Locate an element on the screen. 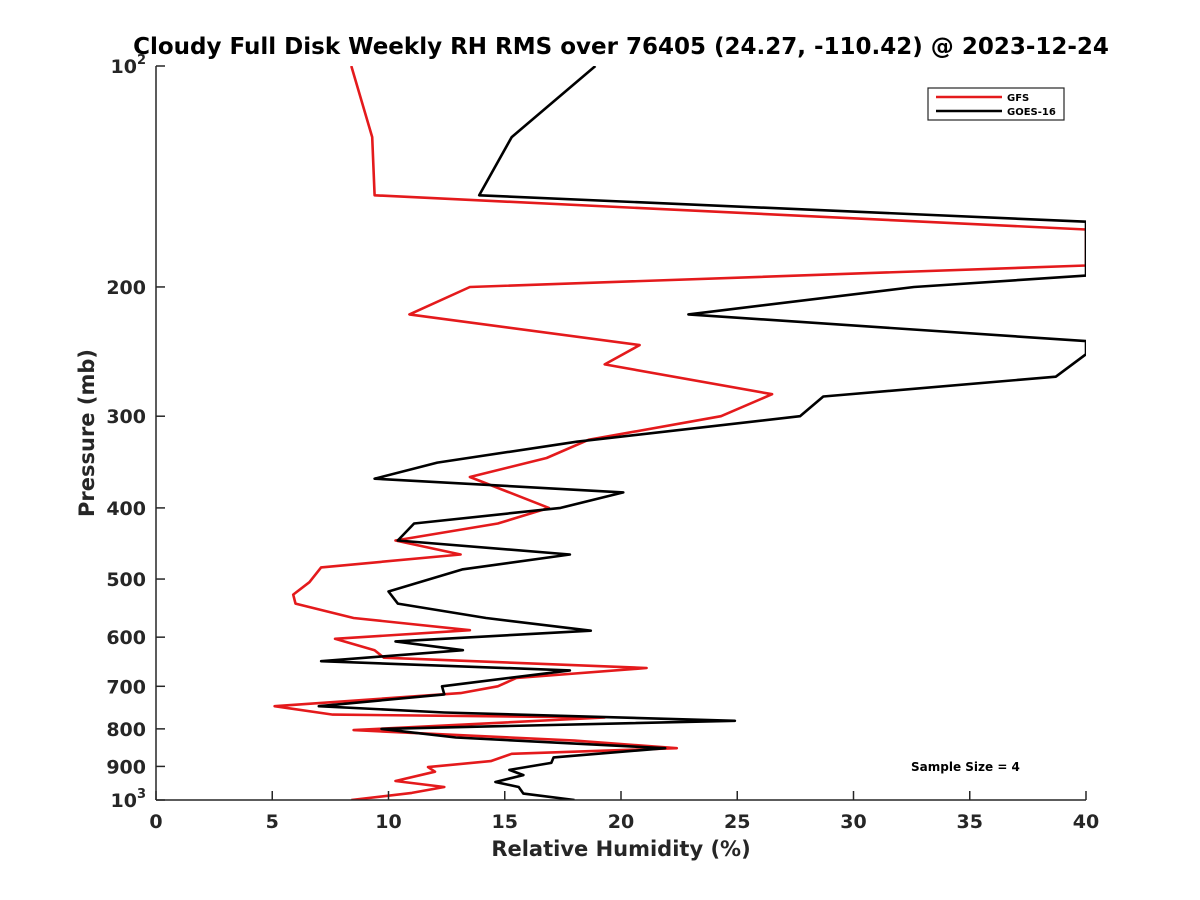  x-ticks: 0 5 10 15 20 25 30 35 40 is located at coordinates (624, 812).